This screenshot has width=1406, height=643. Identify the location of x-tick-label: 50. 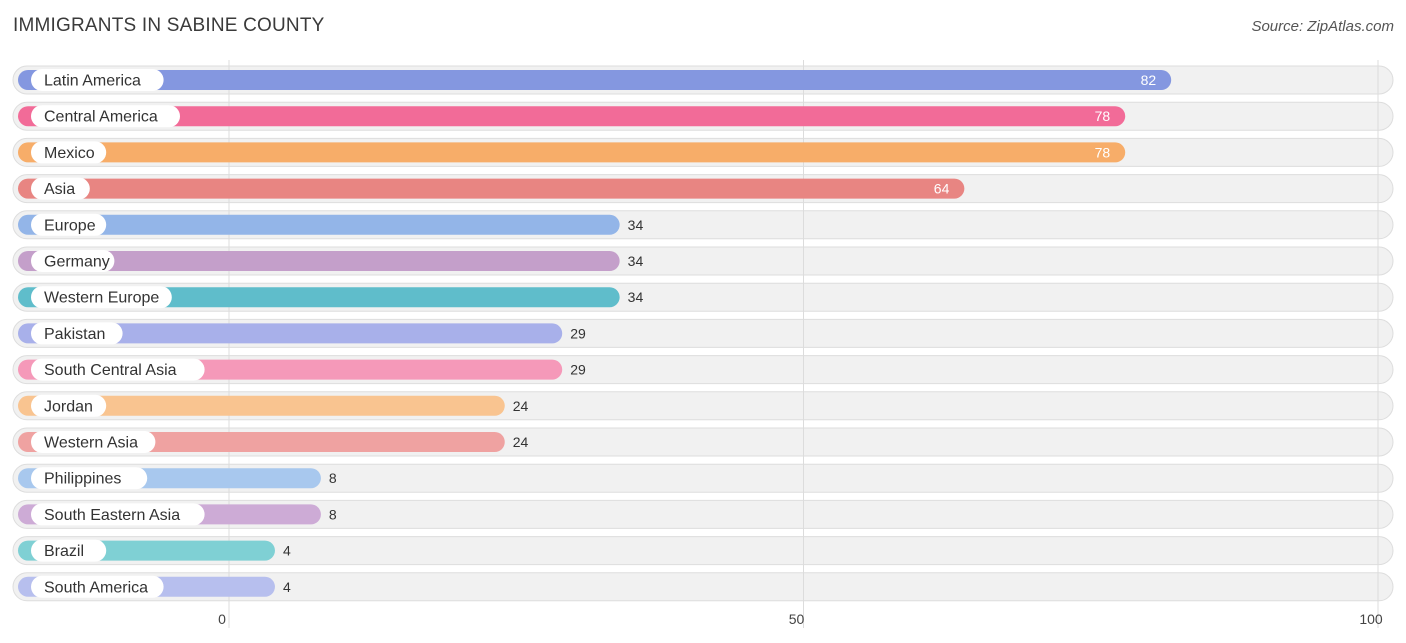
(797, 619).